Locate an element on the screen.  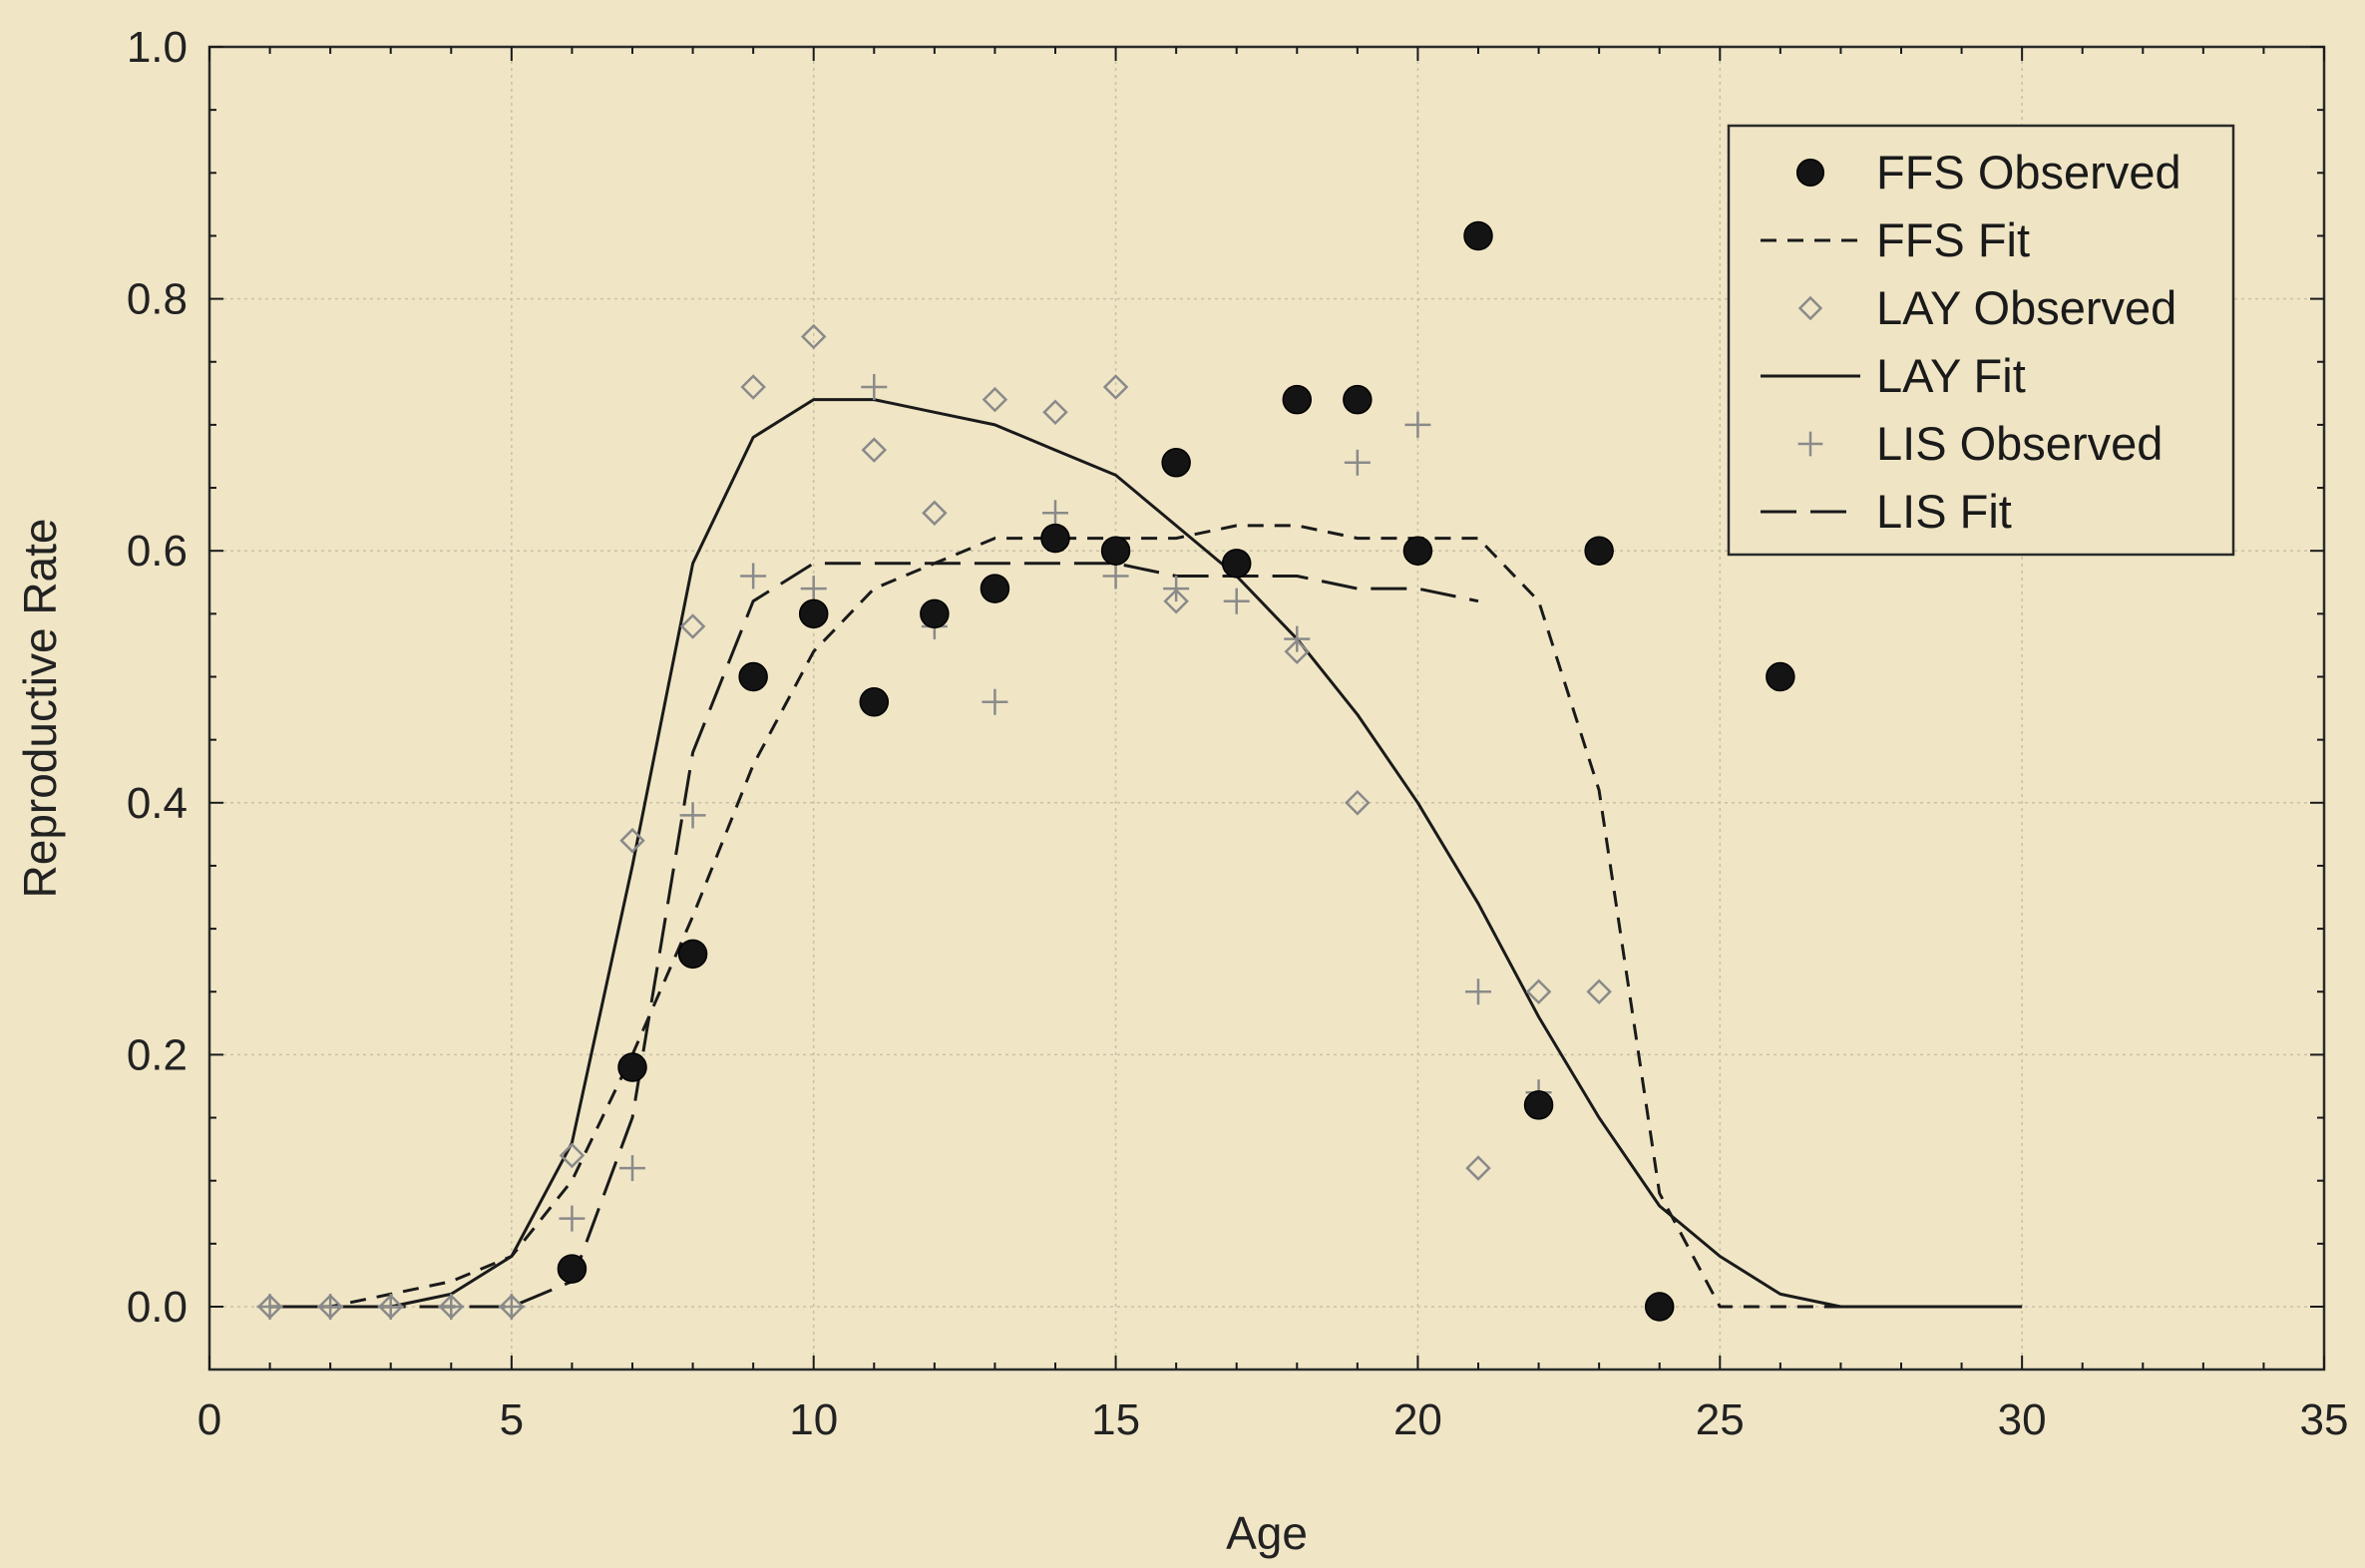
legend-label-lay-fit: LAY Fit is located at coordinates (1951, 376).